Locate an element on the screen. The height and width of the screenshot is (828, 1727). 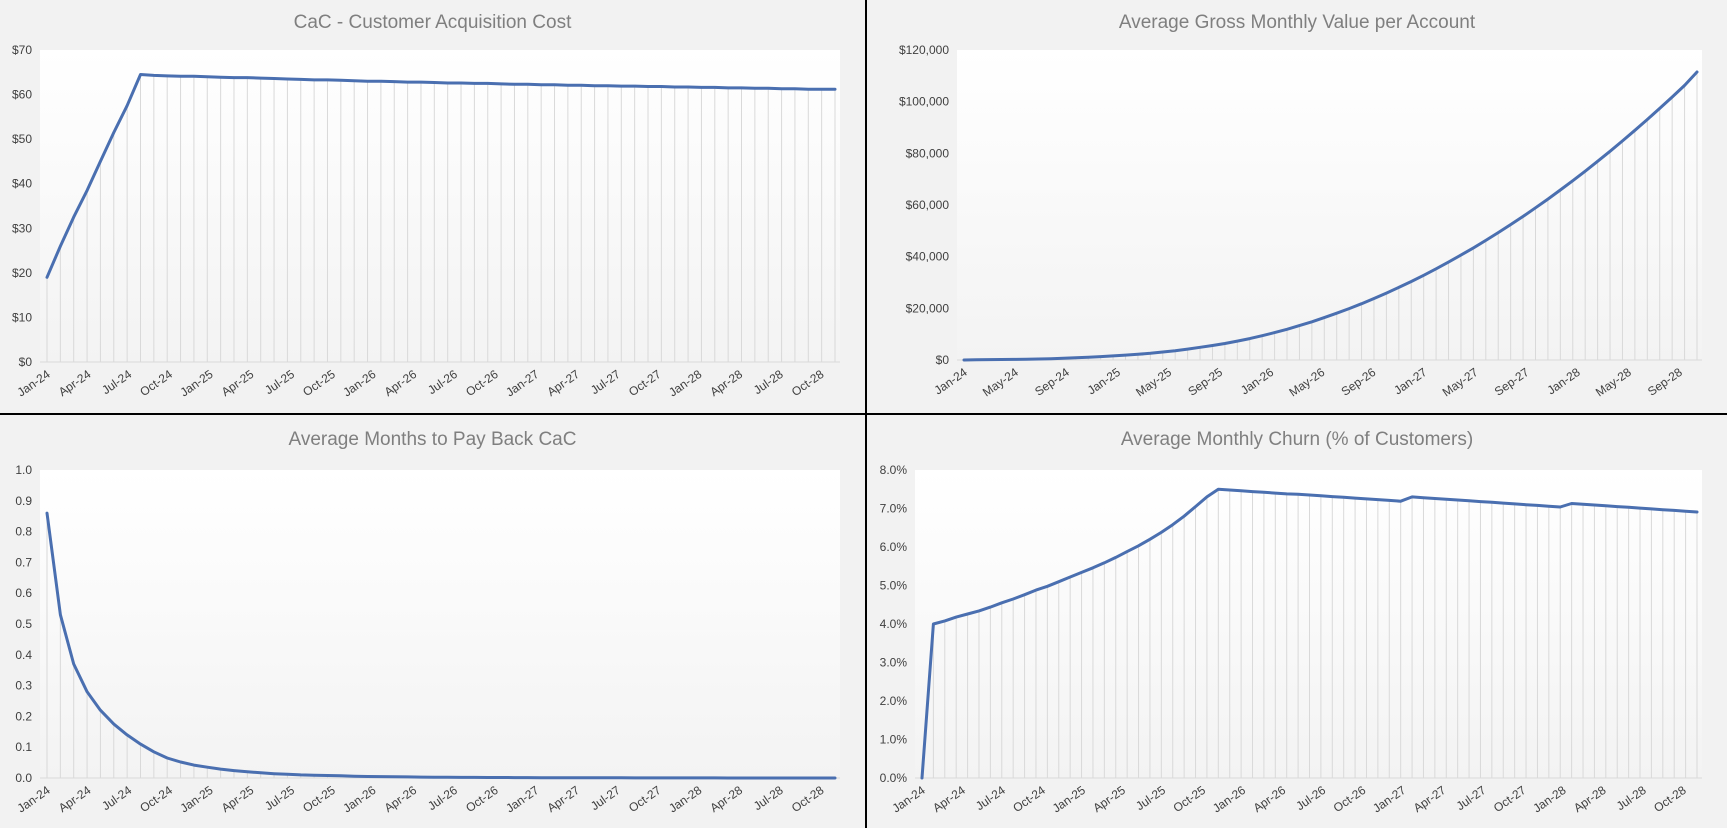
y-tick-label: $60,000 is located at coordinates (928, 205).